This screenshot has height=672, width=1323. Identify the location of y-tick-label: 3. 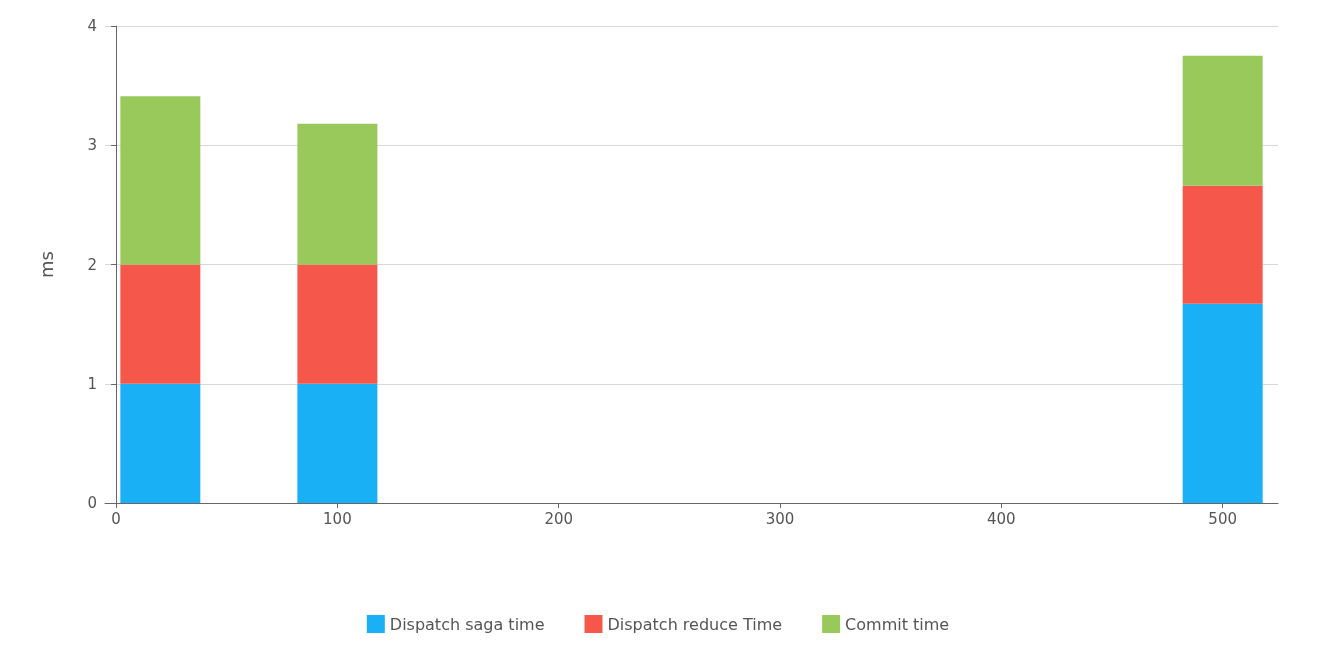
(92, 145).